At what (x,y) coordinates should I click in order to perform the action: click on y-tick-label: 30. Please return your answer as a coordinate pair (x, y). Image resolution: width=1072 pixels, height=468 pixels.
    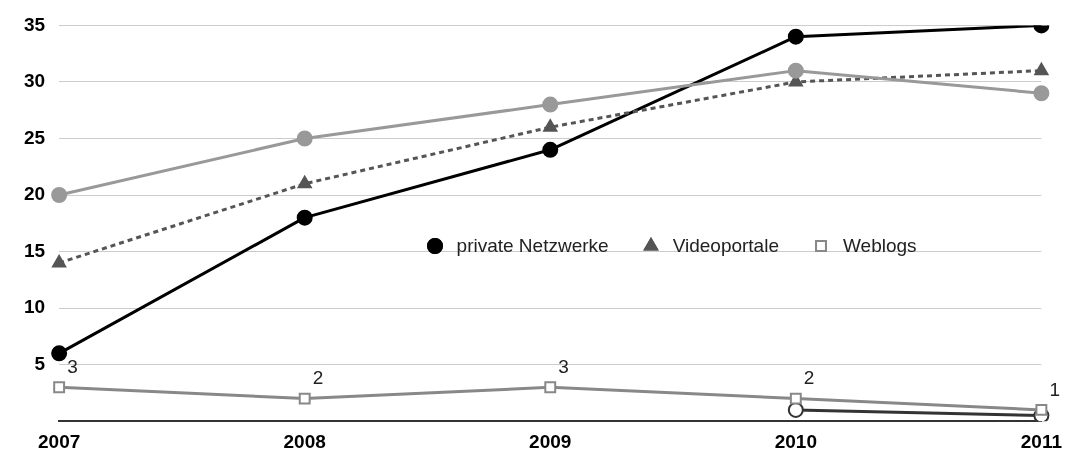
    Looking at the image, I should click on (34, 81).